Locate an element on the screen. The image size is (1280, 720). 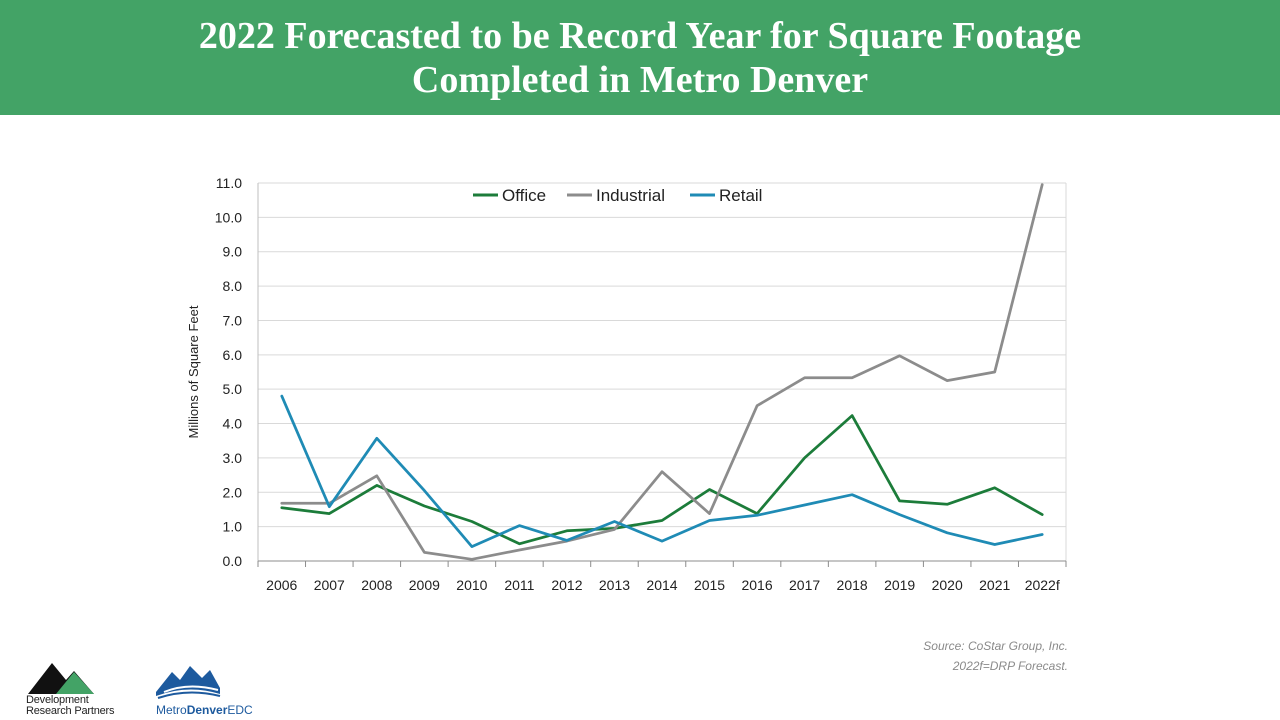
y-tick-label: 8.0 is located at coordinates (233, 286).